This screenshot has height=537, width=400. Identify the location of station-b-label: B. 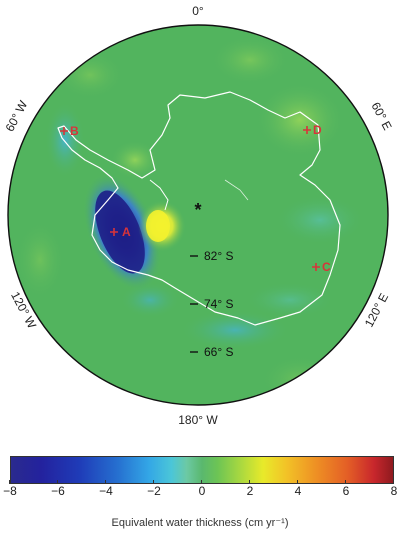
(74, 131).